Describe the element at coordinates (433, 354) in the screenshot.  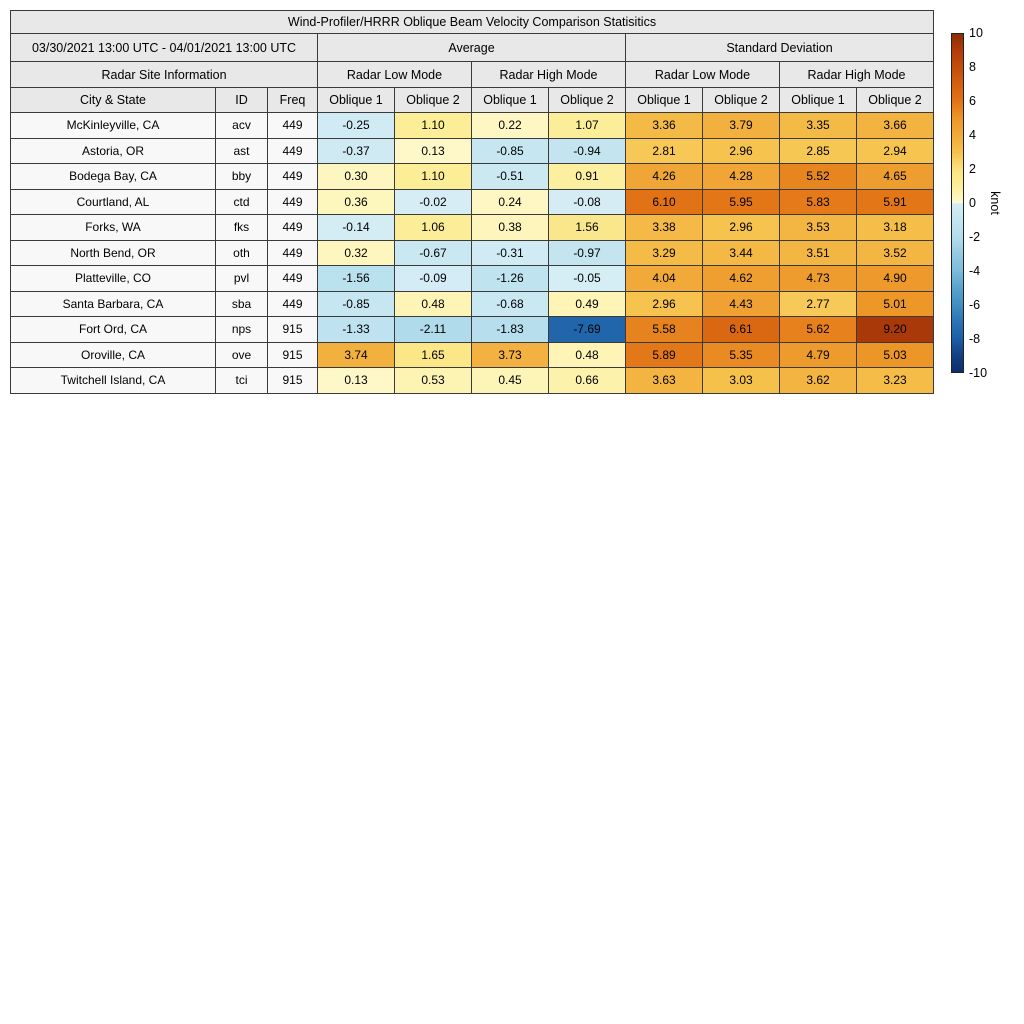
I see `value-cell: 1.65` at that location.